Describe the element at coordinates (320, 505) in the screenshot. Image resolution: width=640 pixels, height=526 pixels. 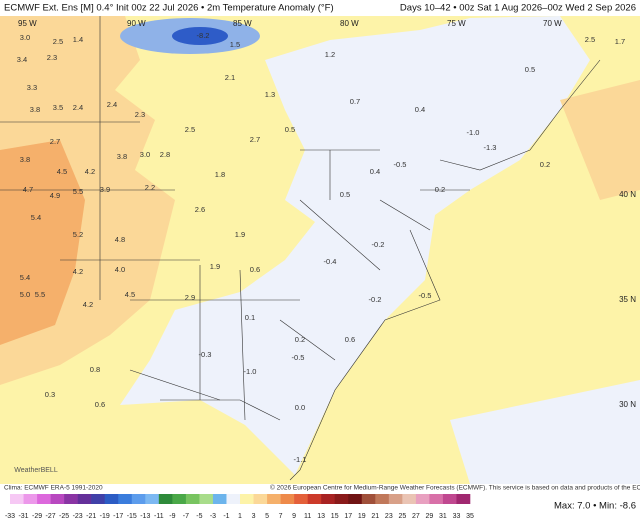
I see `footer-bar` at that location.